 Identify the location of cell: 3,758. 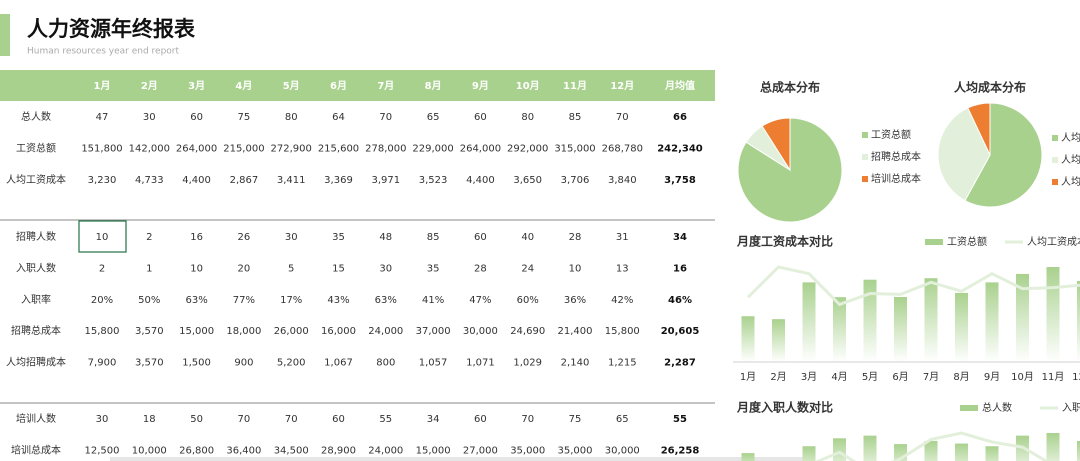
(680, 180).